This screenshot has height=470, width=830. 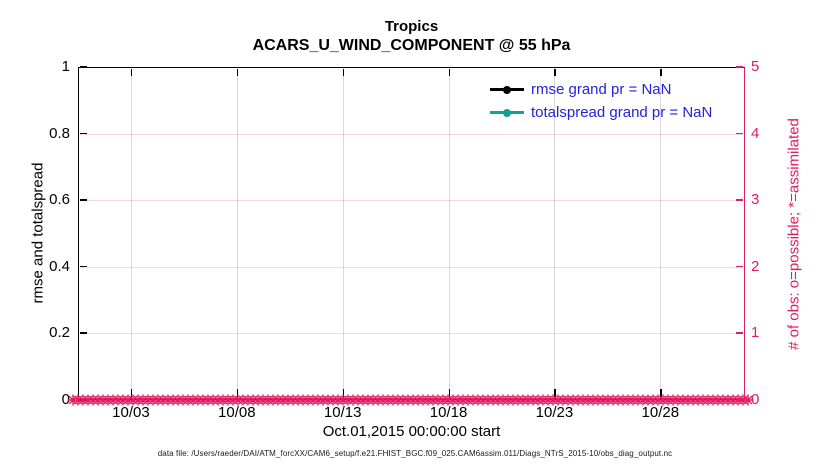 I want to click on x-tick-label: 10/08, so click(x=237, y=412).